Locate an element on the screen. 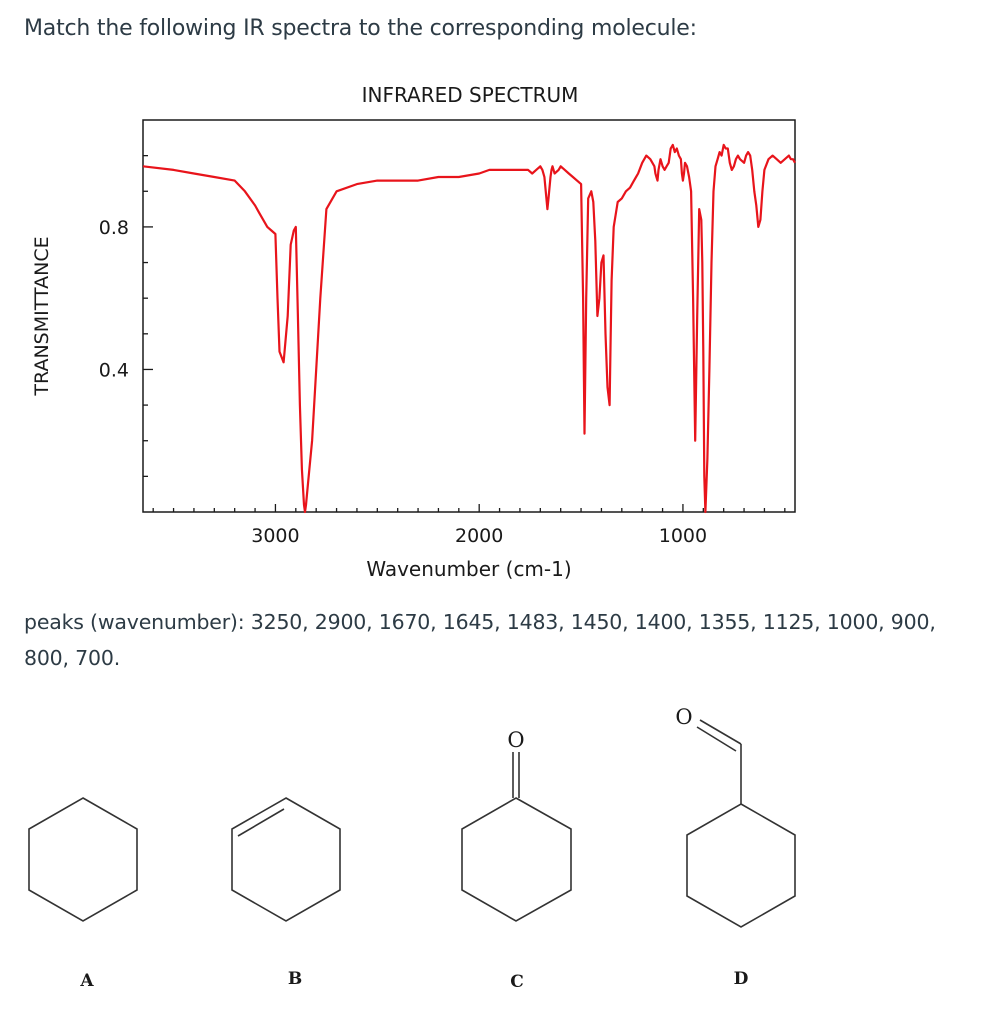 This screenshot has width=985, height=1024. molecule-label-a: A is located at coordinates (86, 981).